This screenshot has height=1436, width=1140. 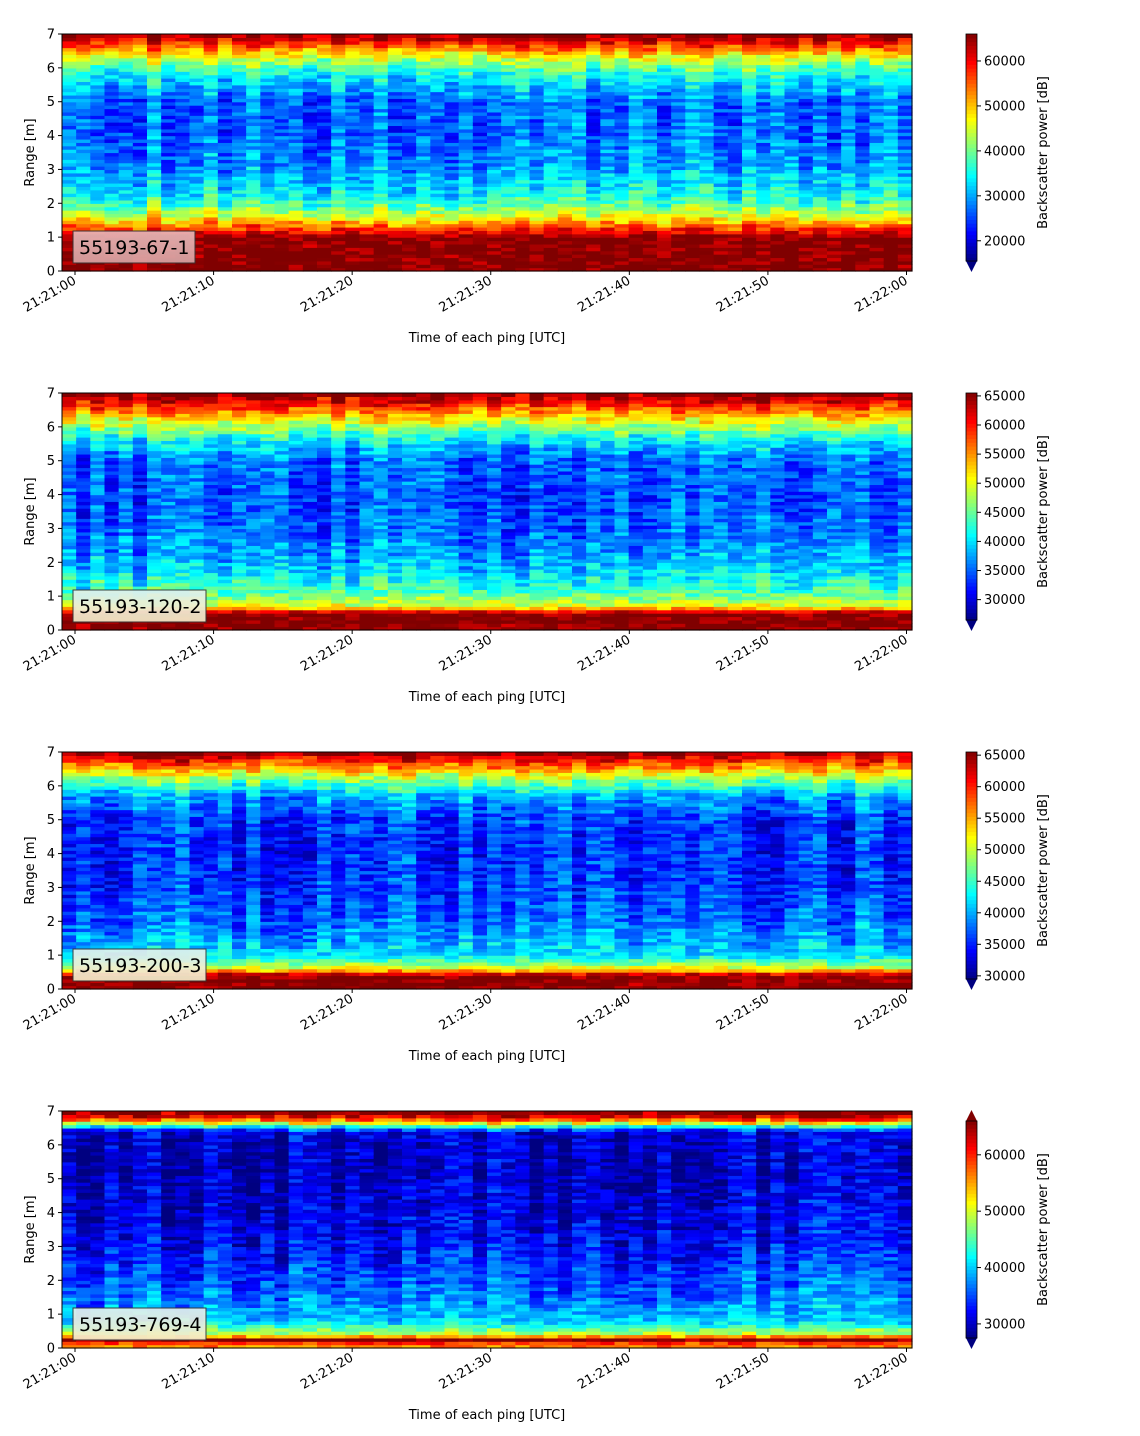 What do you see at coordinates (51, 68) in the screenshot?
I see `y-tick-label: 6` at bounding box center [51, 68].